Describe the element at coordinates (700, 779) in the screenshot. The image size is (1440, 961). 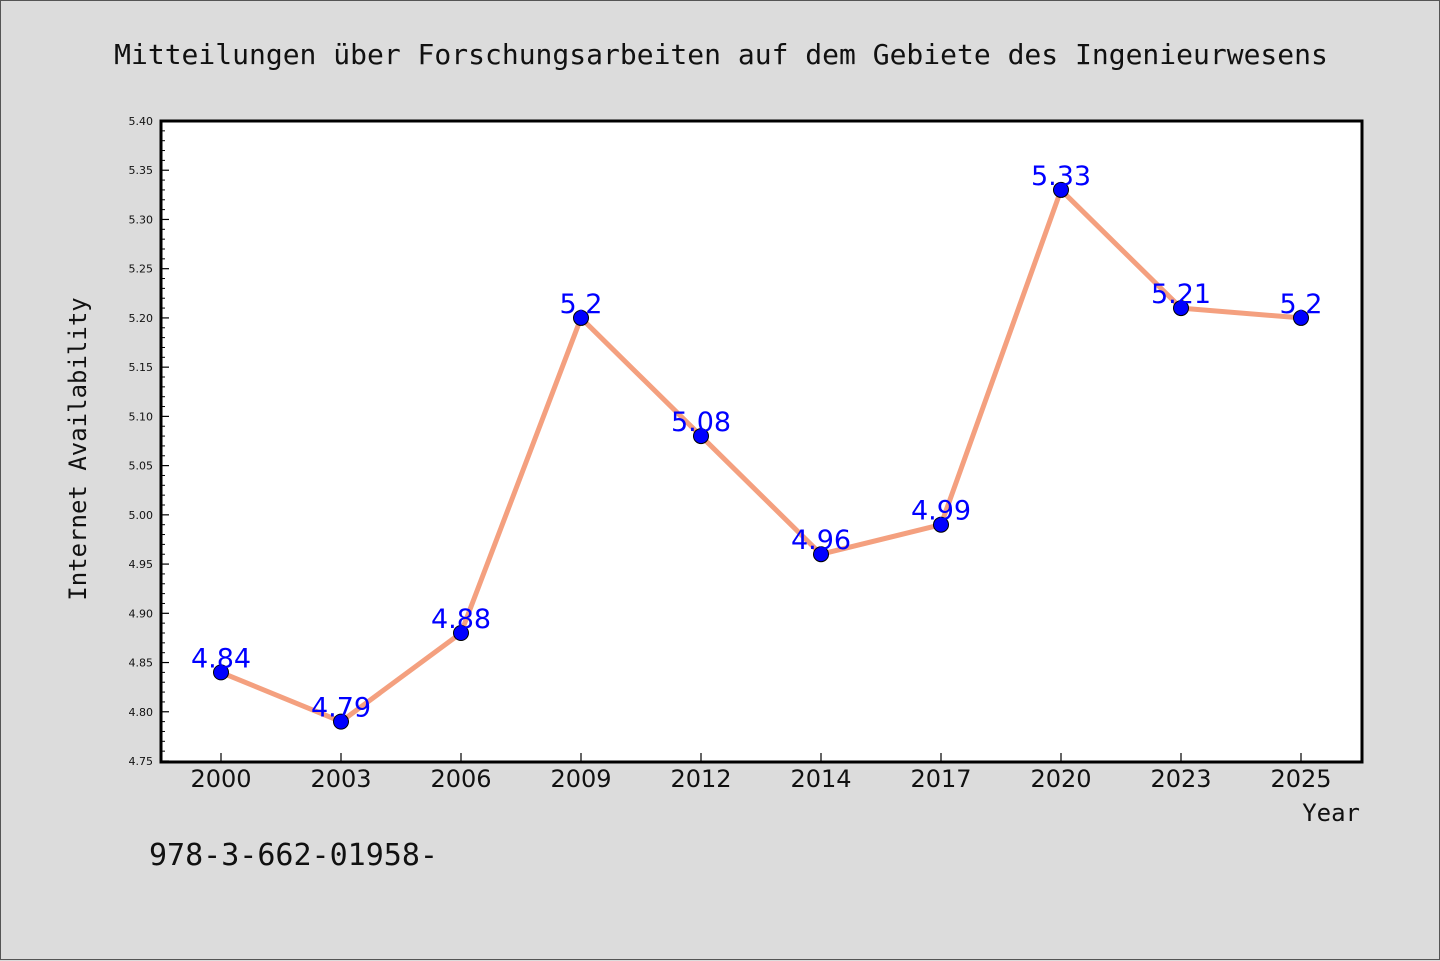
I see `x-tick-label: 2012` at that location.